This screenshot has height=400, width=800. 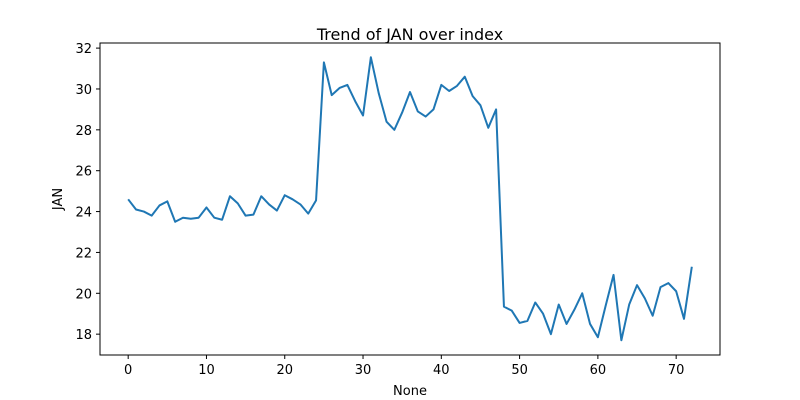 What do you see at coordinates (409, 34) in the screenshot?
I see `chart-title: Trend of JAN over index` at bounding box center [409, 34].